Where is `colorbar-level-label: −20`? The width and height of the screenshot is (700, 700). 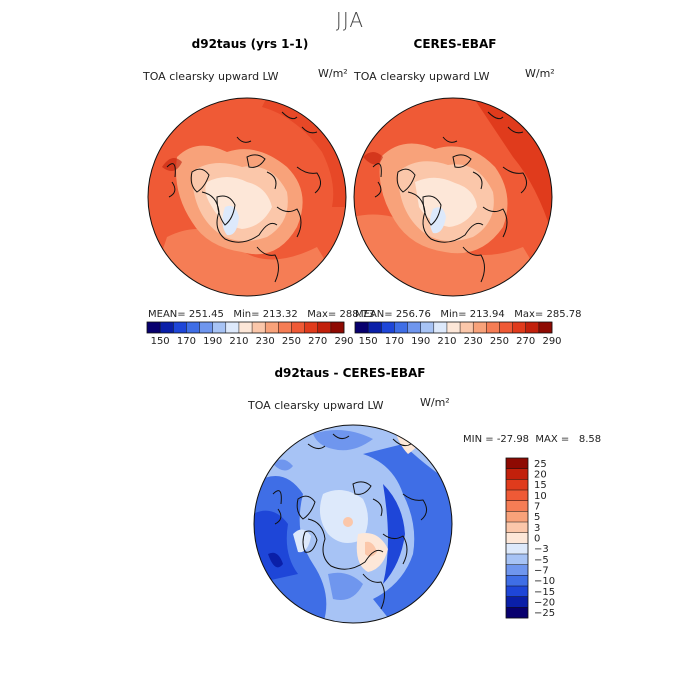 colorbar-level-label: −20 is located at coordinates (544, 603).